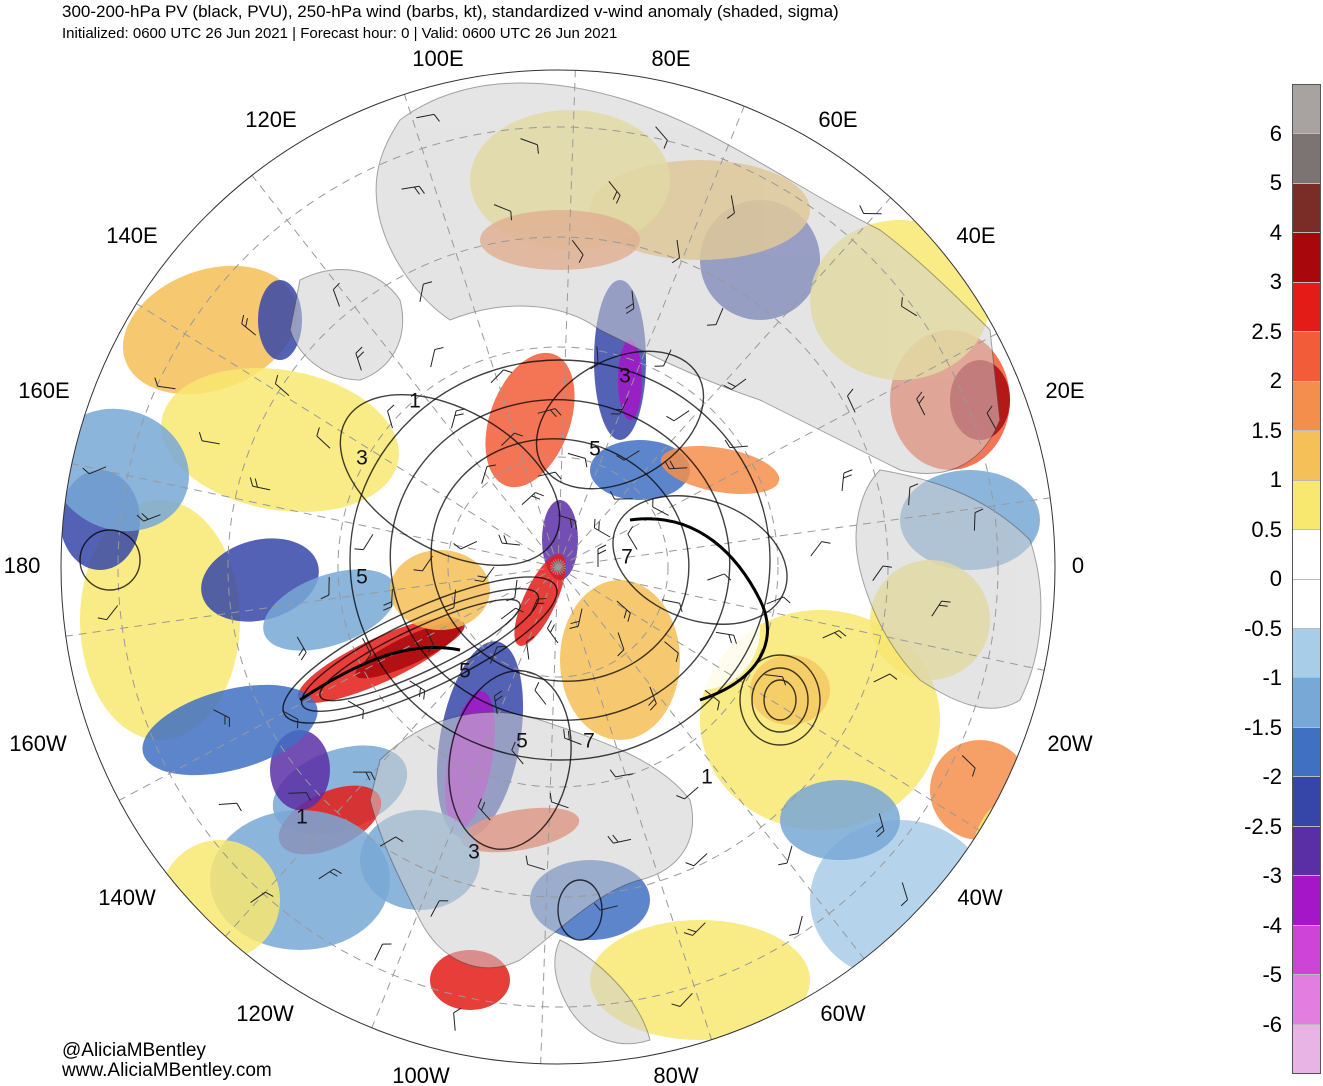 This screenshot has width=1323, height=1086. I want to click on longitude-label: 40W, so click(979, 897).